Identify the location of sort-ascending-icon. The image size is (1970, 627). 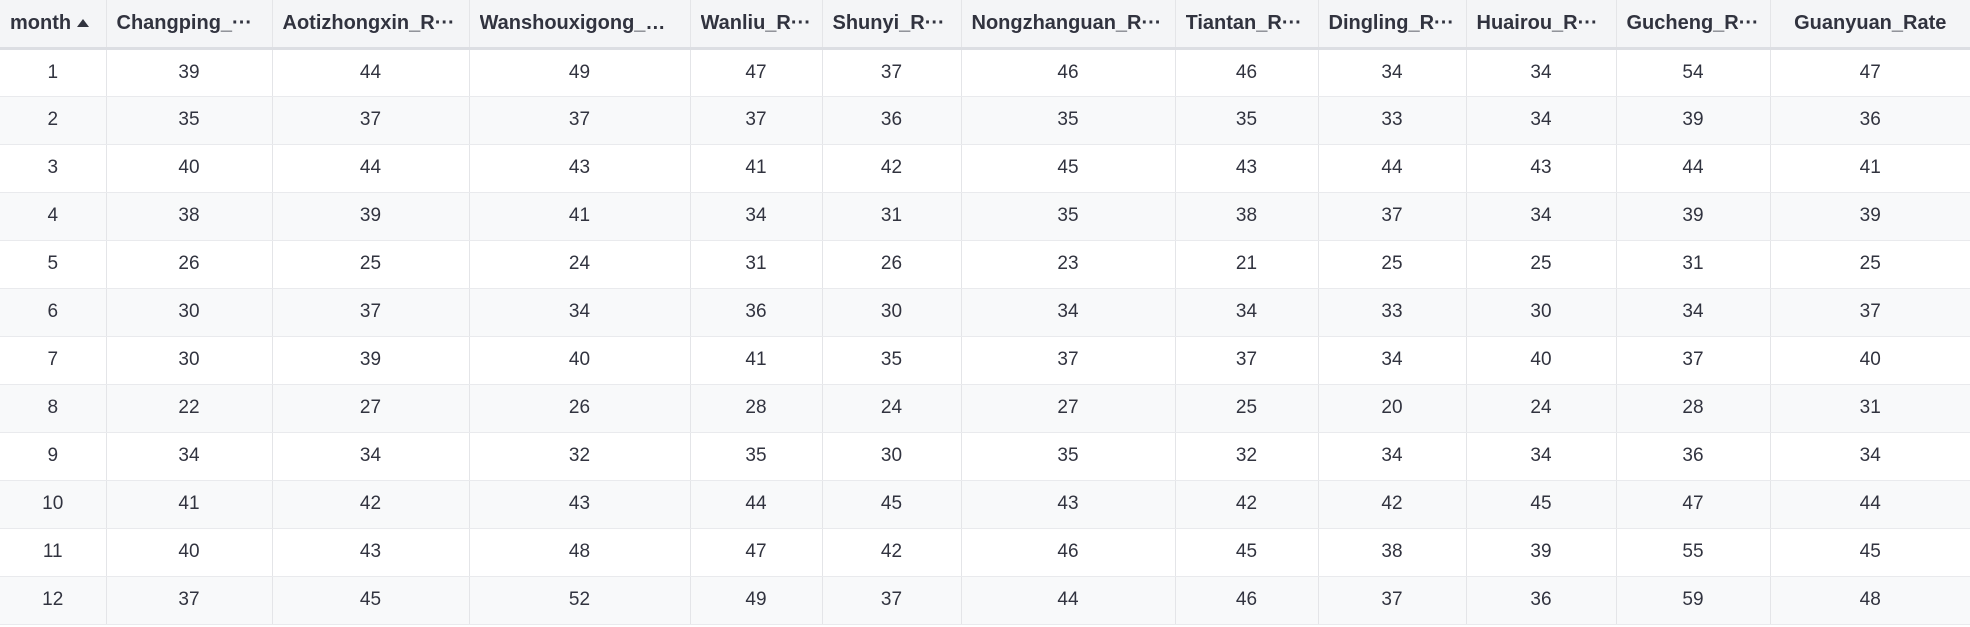
(83, 23).